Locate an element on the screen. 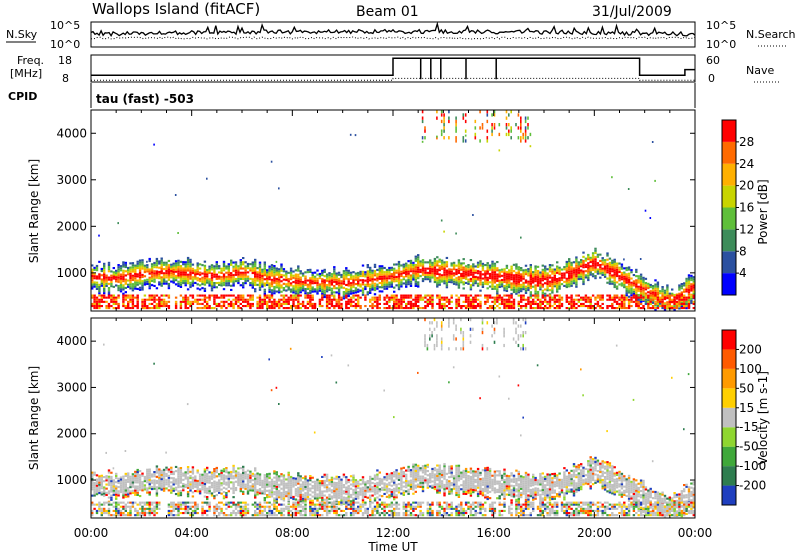 Image resolution: width=800 pixels, height=554 pixels. nsearch-series-line is located at coordinates (393, 38).